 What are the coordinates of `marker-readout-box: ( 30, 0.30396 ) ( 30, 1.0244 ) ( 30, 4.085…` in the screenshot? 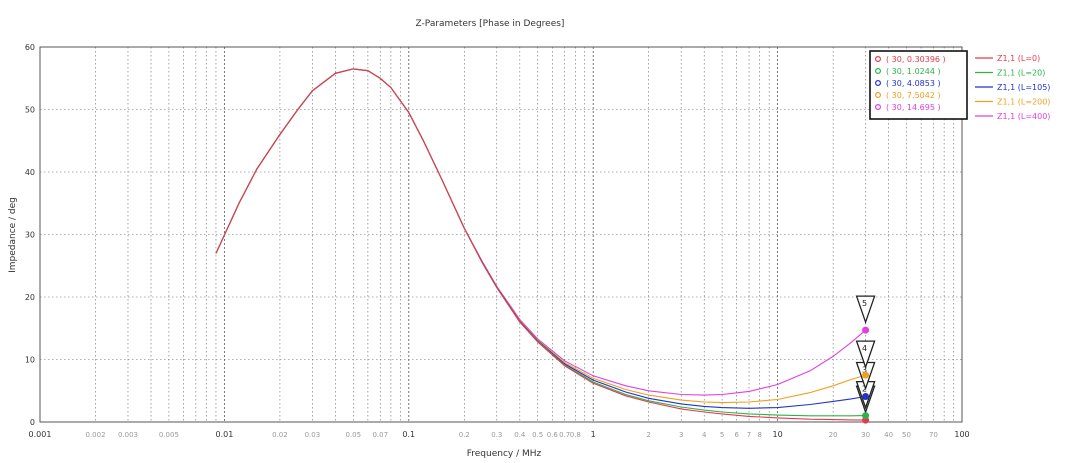 It's located at (918, 85).